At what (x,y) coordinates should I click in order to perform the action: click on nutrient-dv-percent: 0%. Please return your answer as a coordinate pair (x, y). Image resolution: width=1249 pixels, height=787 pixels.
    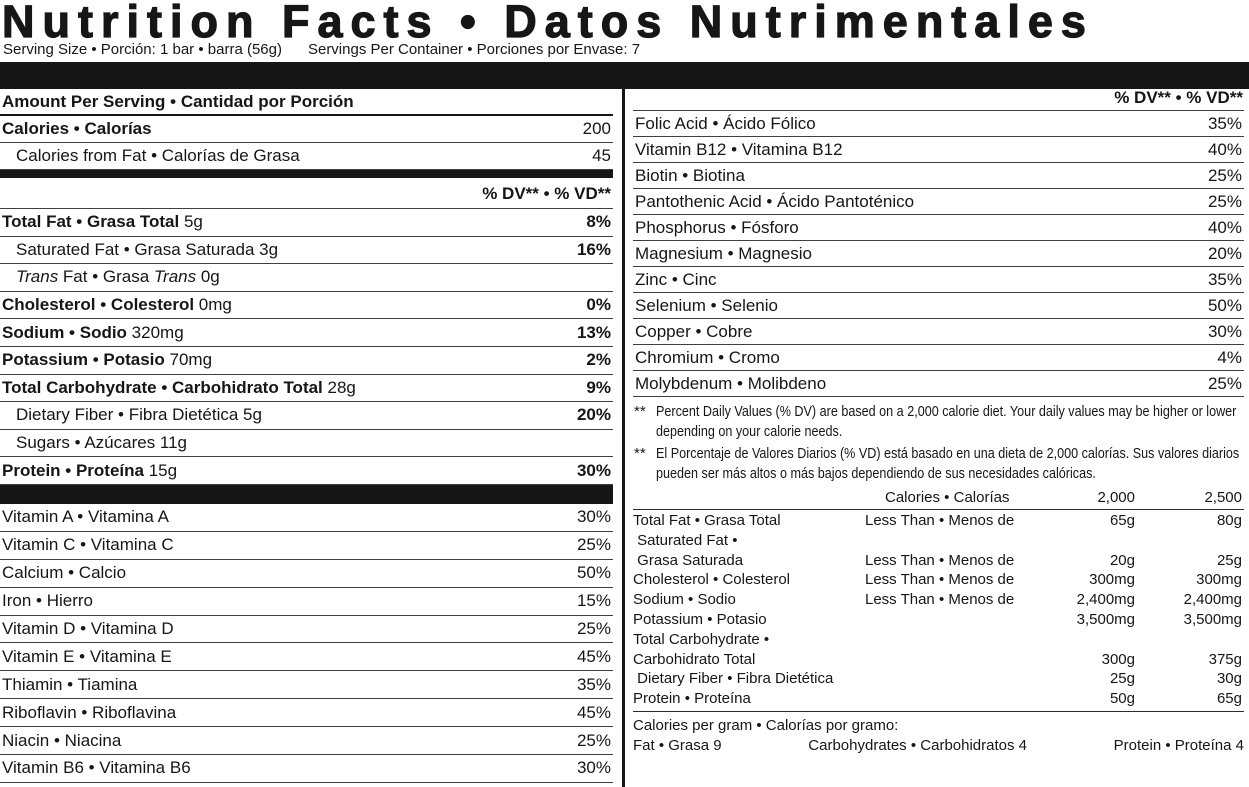
    Looking at the image, I should click on (598, 305).